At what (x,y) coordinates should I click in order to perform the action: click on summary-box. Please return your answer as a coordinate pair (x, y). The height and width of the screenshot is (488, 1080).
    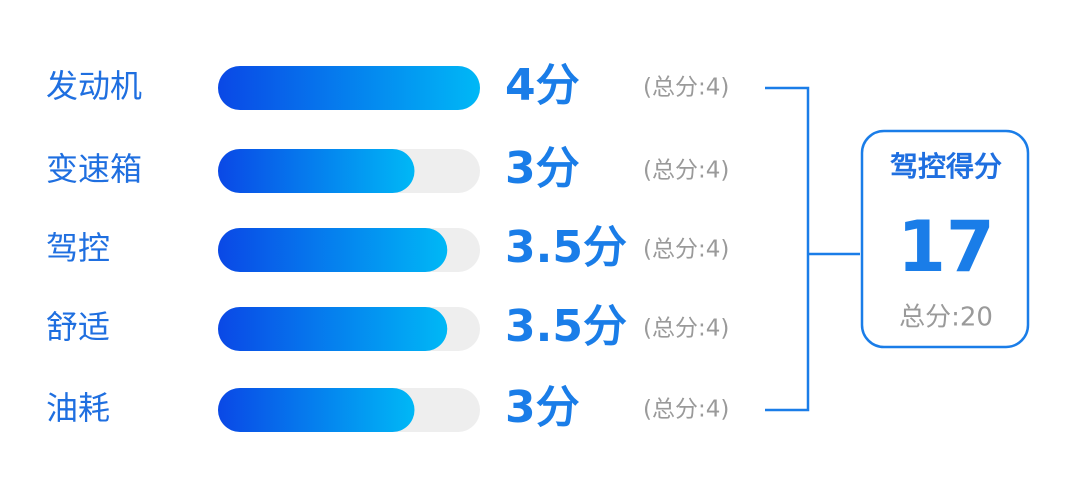
    Looking at the image, I should click on (945, 239).